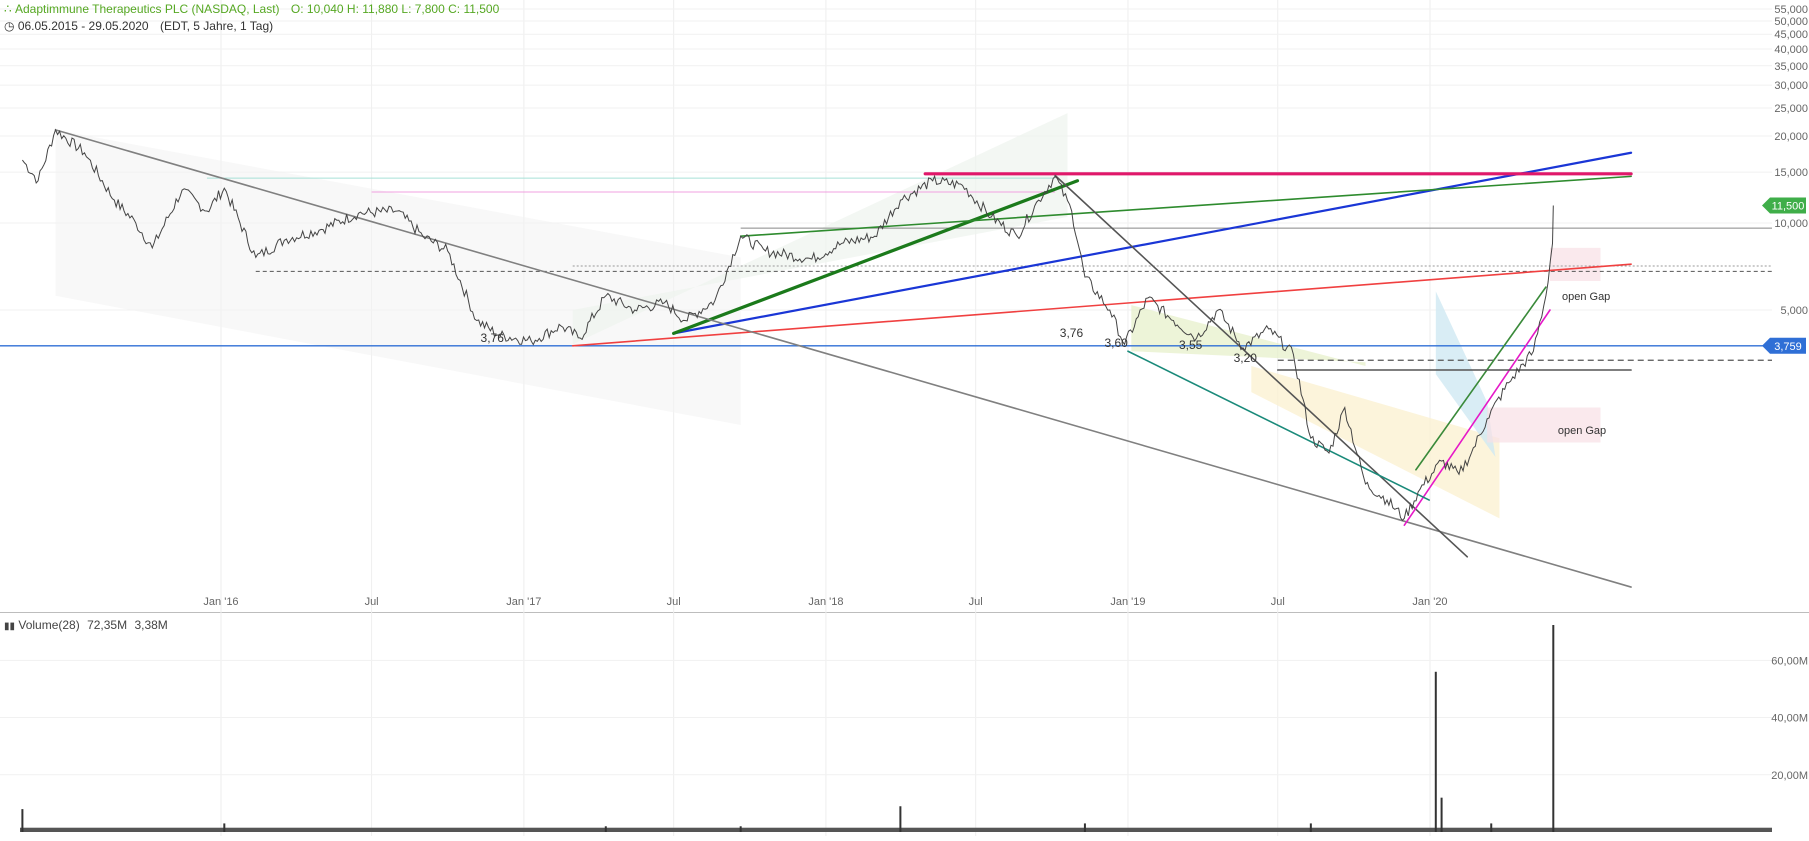 Image resolution: width=1809 pixels, height=841 pixels. What do you see at coordinates (151, 625) in the screenshot?
I see `volume-average: 3,38M` at bounding box center [151, 625].